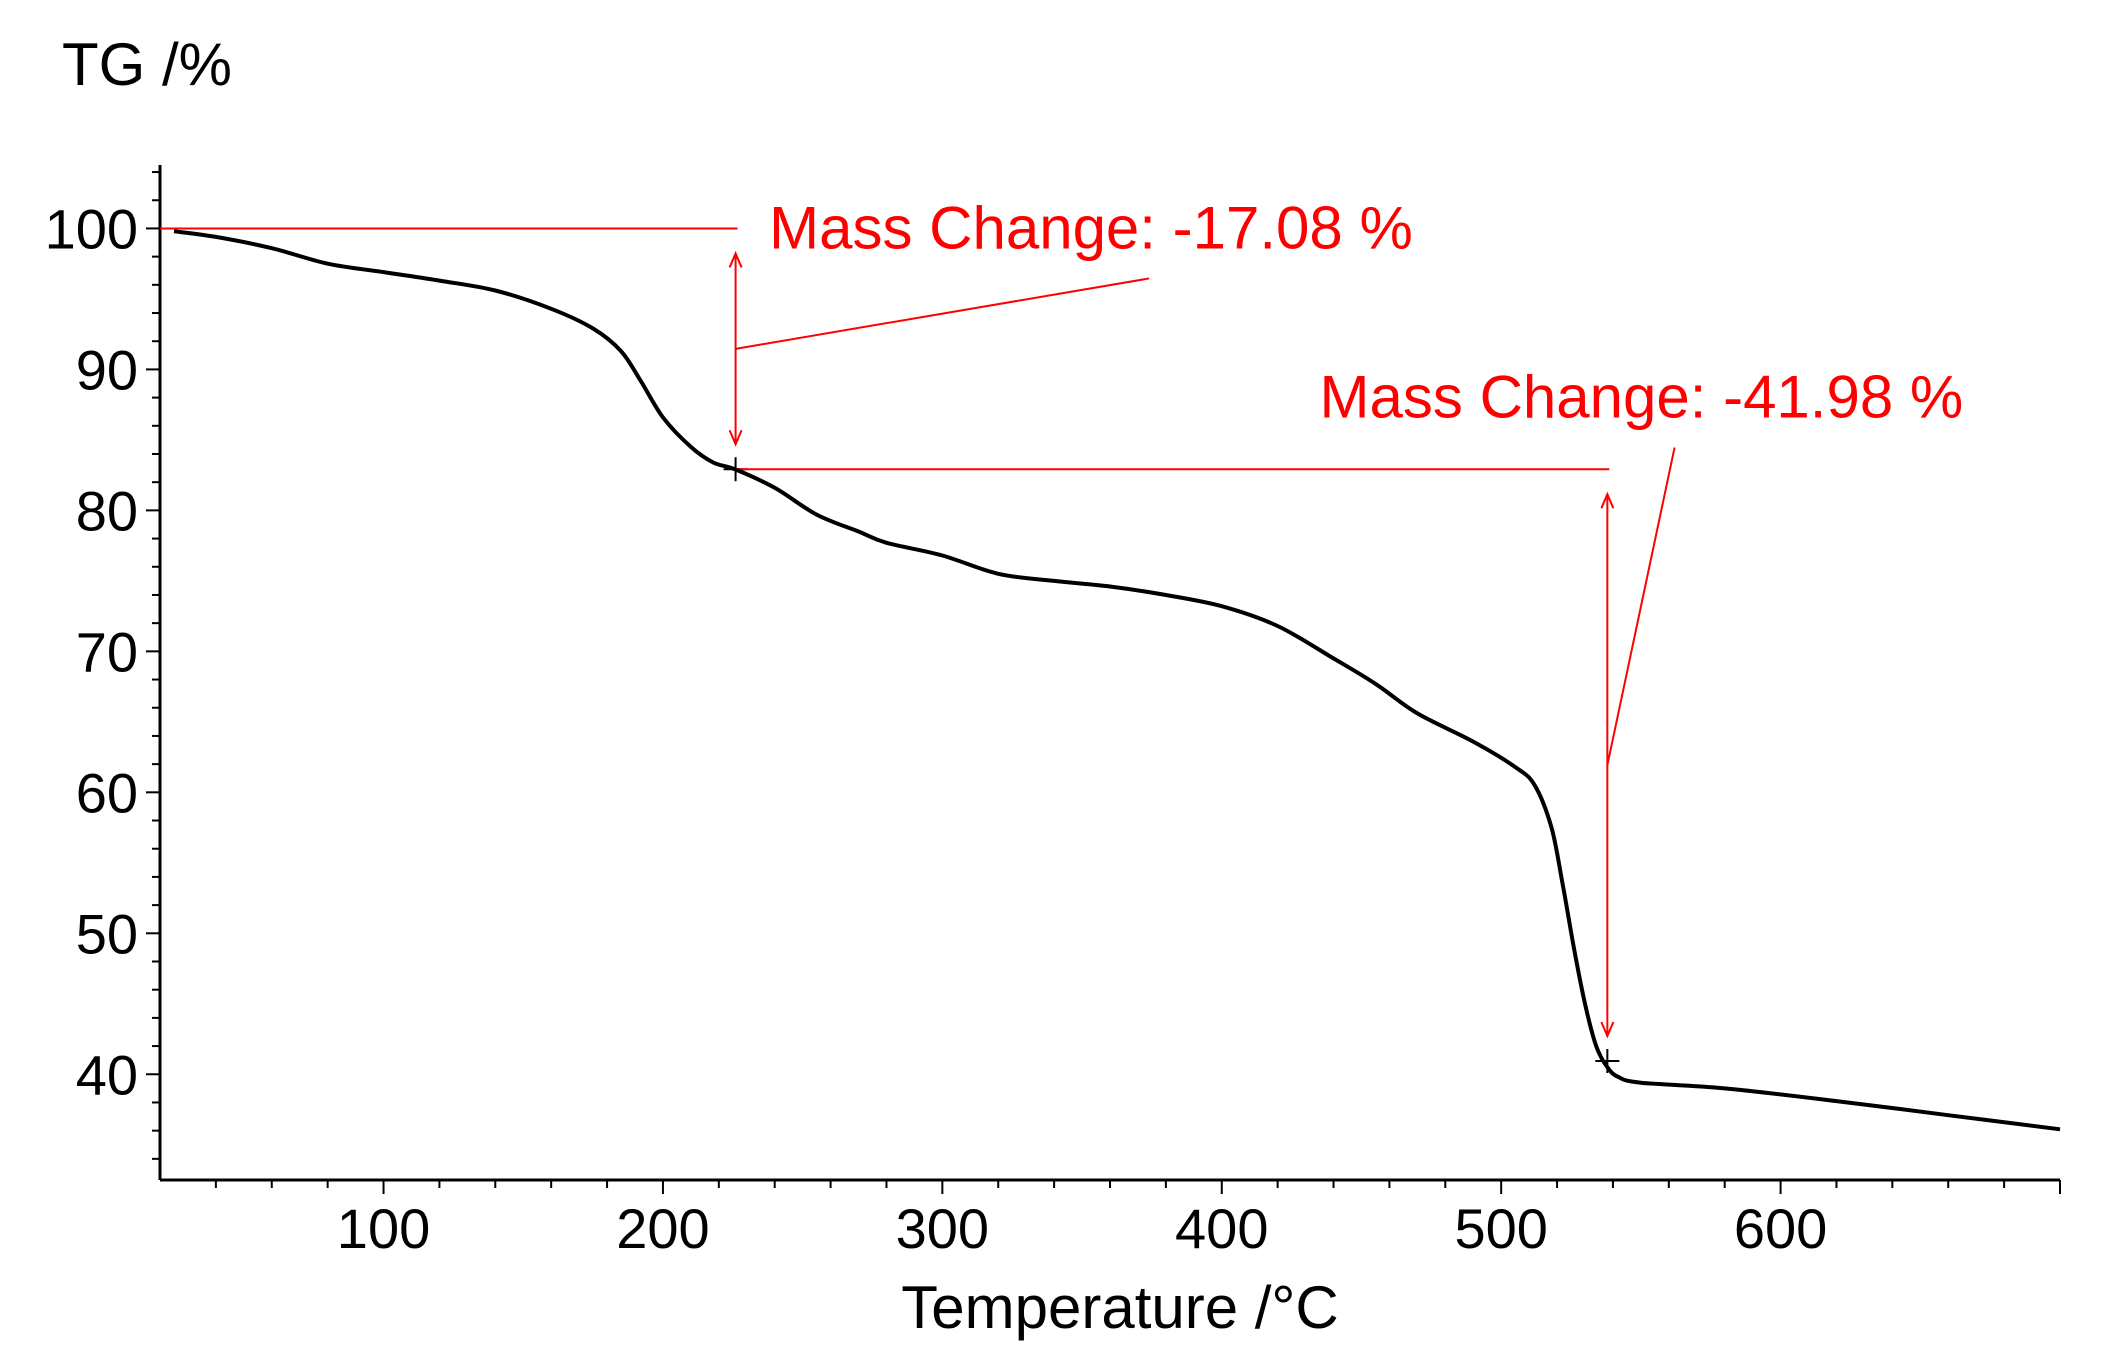 The height and width of the screenshot is (1364, 2101). I want to click on annotation-2-leader-line, so click(1641, 606).